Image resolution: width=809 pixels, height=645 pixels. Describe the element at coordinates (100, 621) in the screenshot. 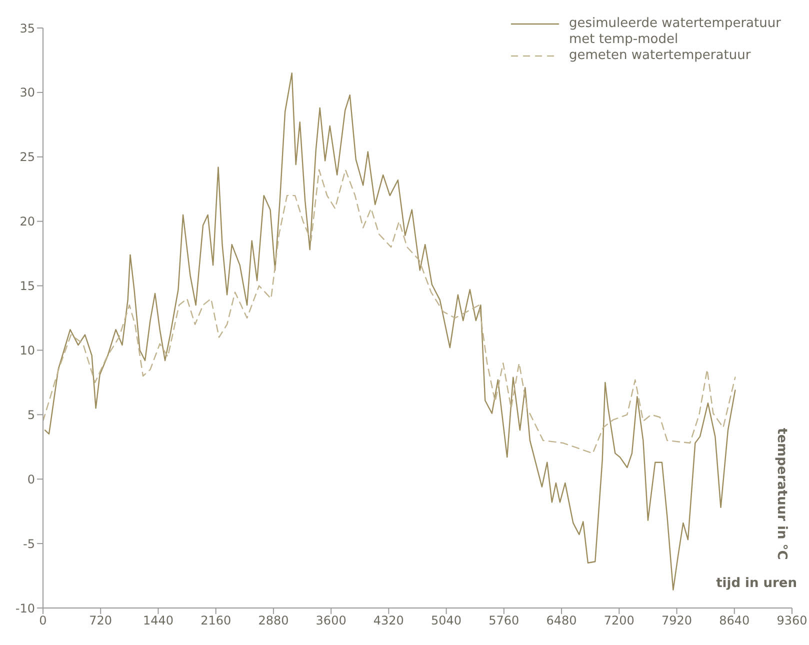

I see `x-tick-label: 720` at that location.